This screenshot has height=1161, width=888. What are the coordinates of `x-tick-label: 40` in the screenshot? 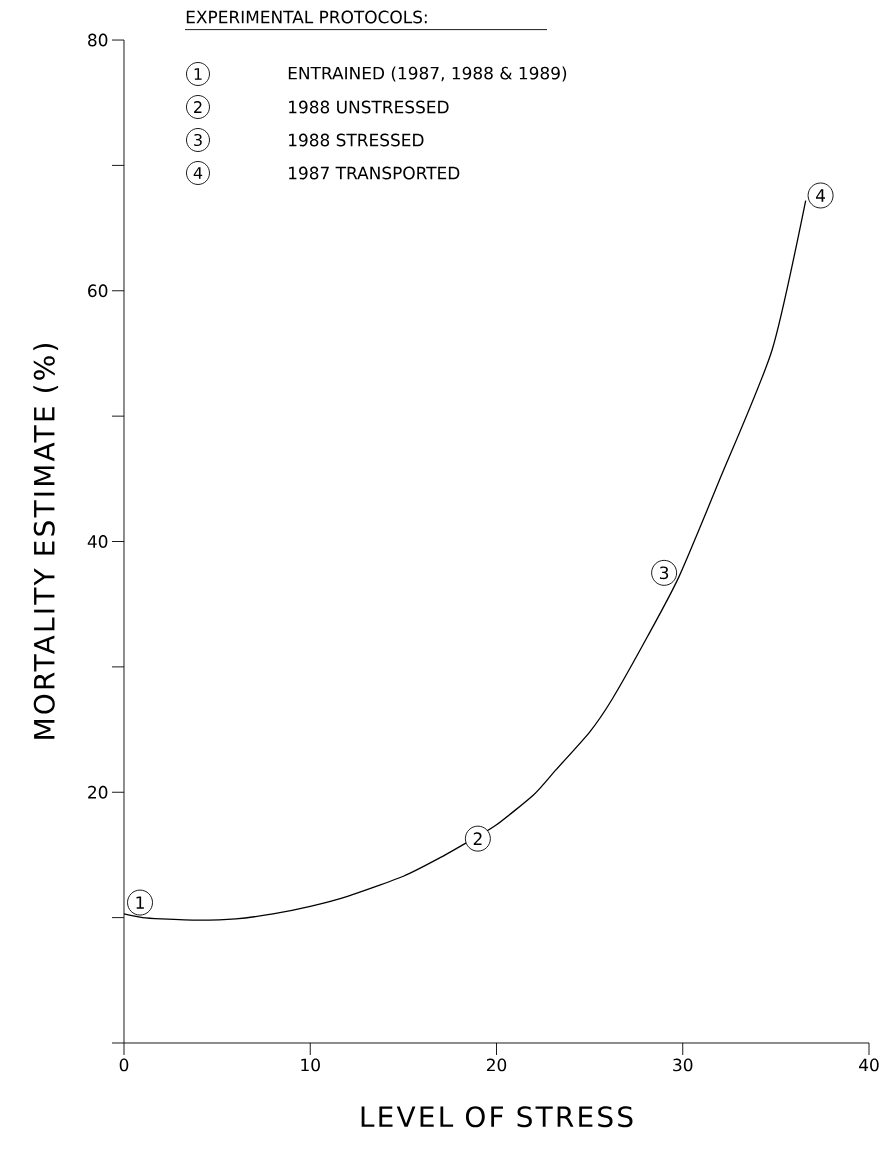 It's located at (869, 1065).